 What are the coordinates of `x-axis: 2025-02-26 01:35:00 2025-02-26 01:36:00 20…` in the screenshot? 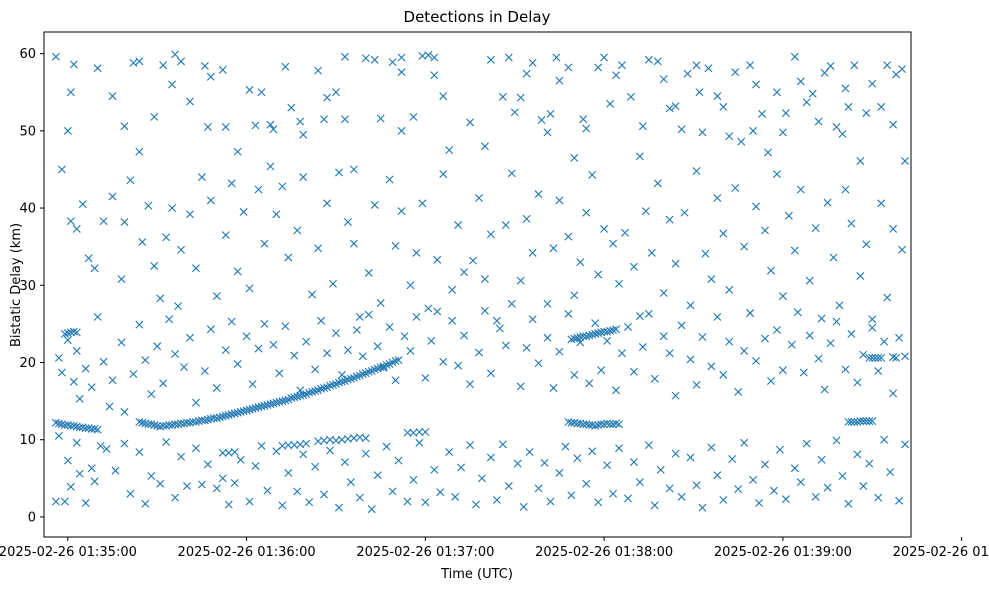 It's located at (494, 548).